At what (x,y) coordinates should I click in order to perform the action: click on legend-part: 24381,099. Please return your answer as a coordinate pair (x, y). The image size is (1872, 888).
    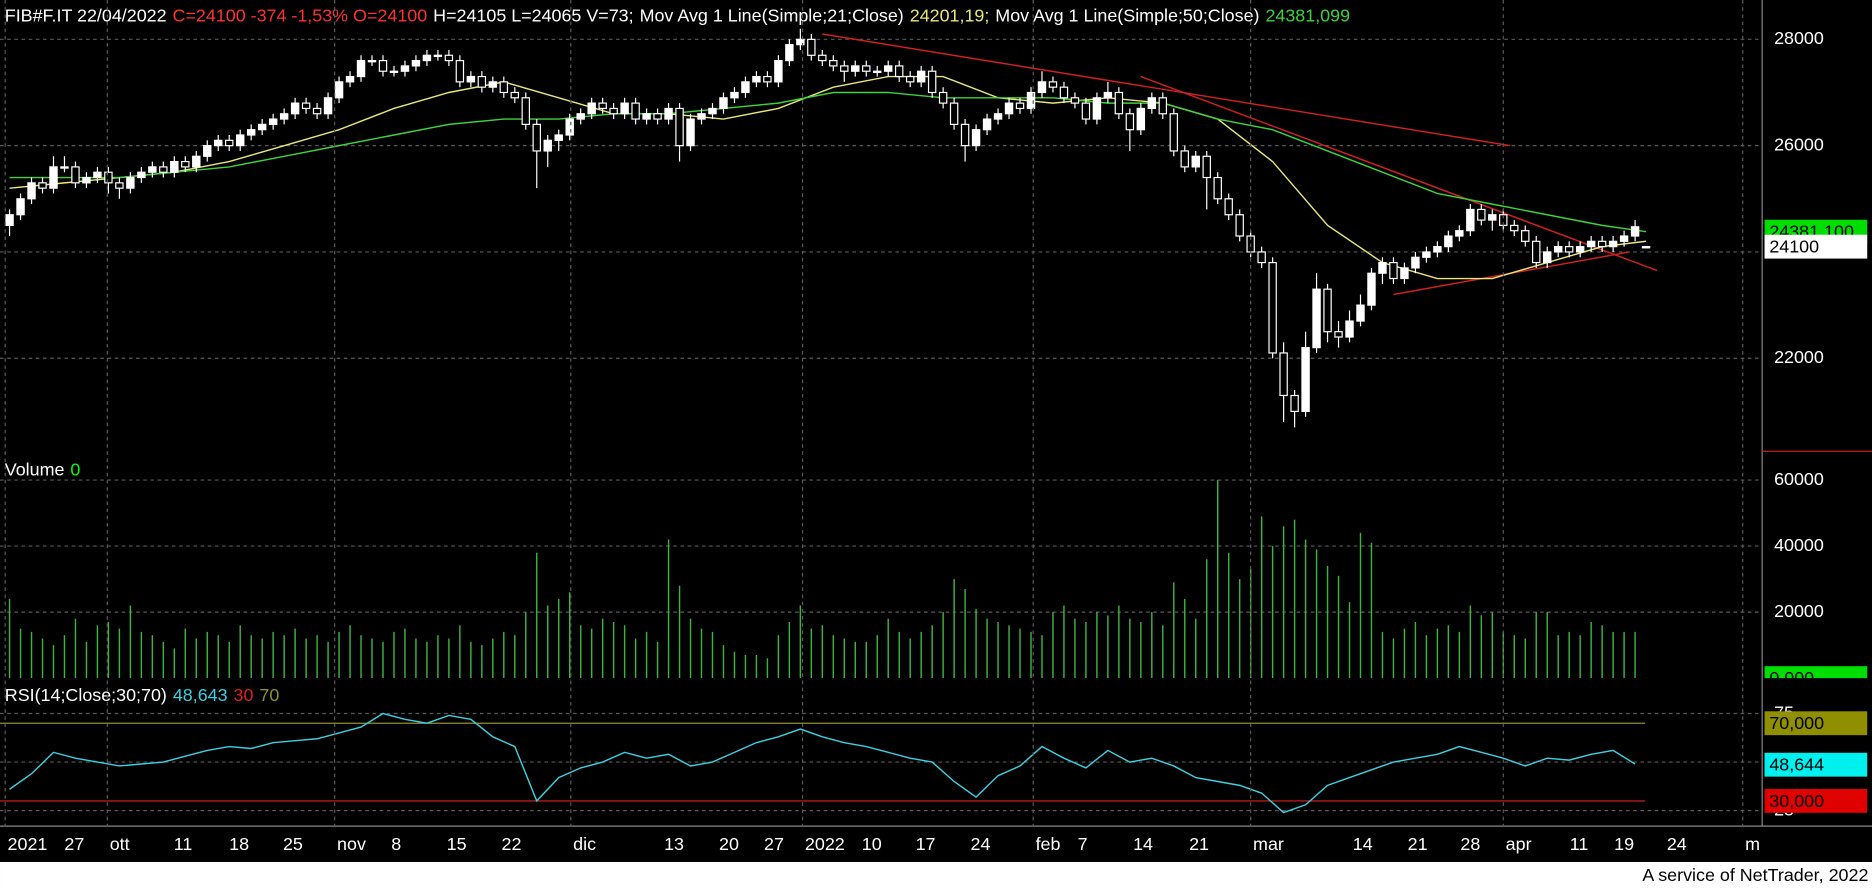
    Looking at the image, I should click on (1307, 15).